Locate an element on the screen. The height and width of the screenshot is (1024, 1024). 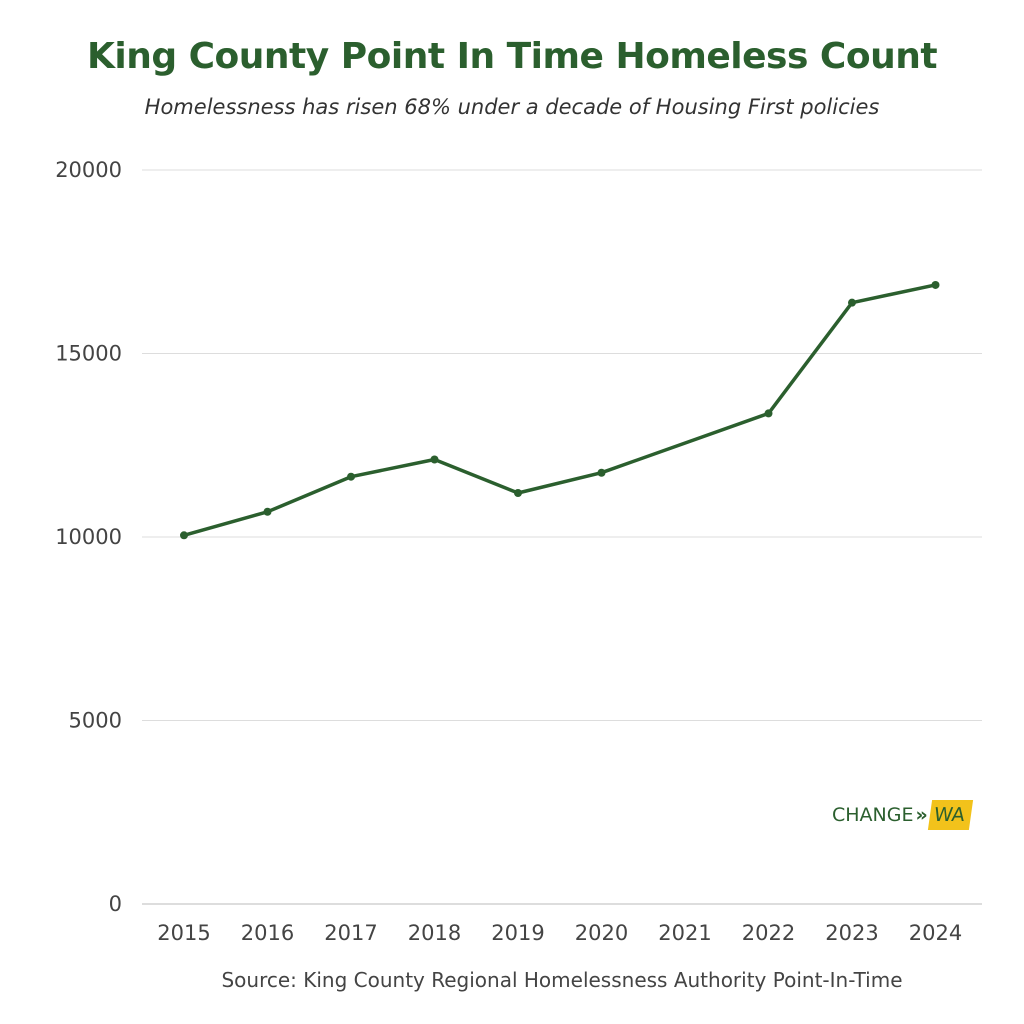
change-wa-logo: CHANGE » WA is located at coordinates (902, 815).